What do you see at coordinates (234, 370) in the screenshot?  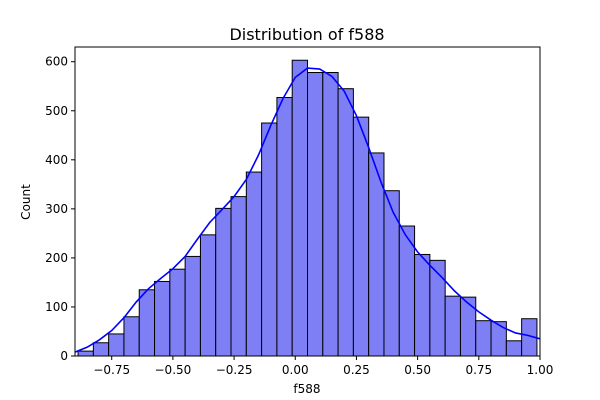 I see `x-tick-label: −0.25` at bounding box center [234, 370].